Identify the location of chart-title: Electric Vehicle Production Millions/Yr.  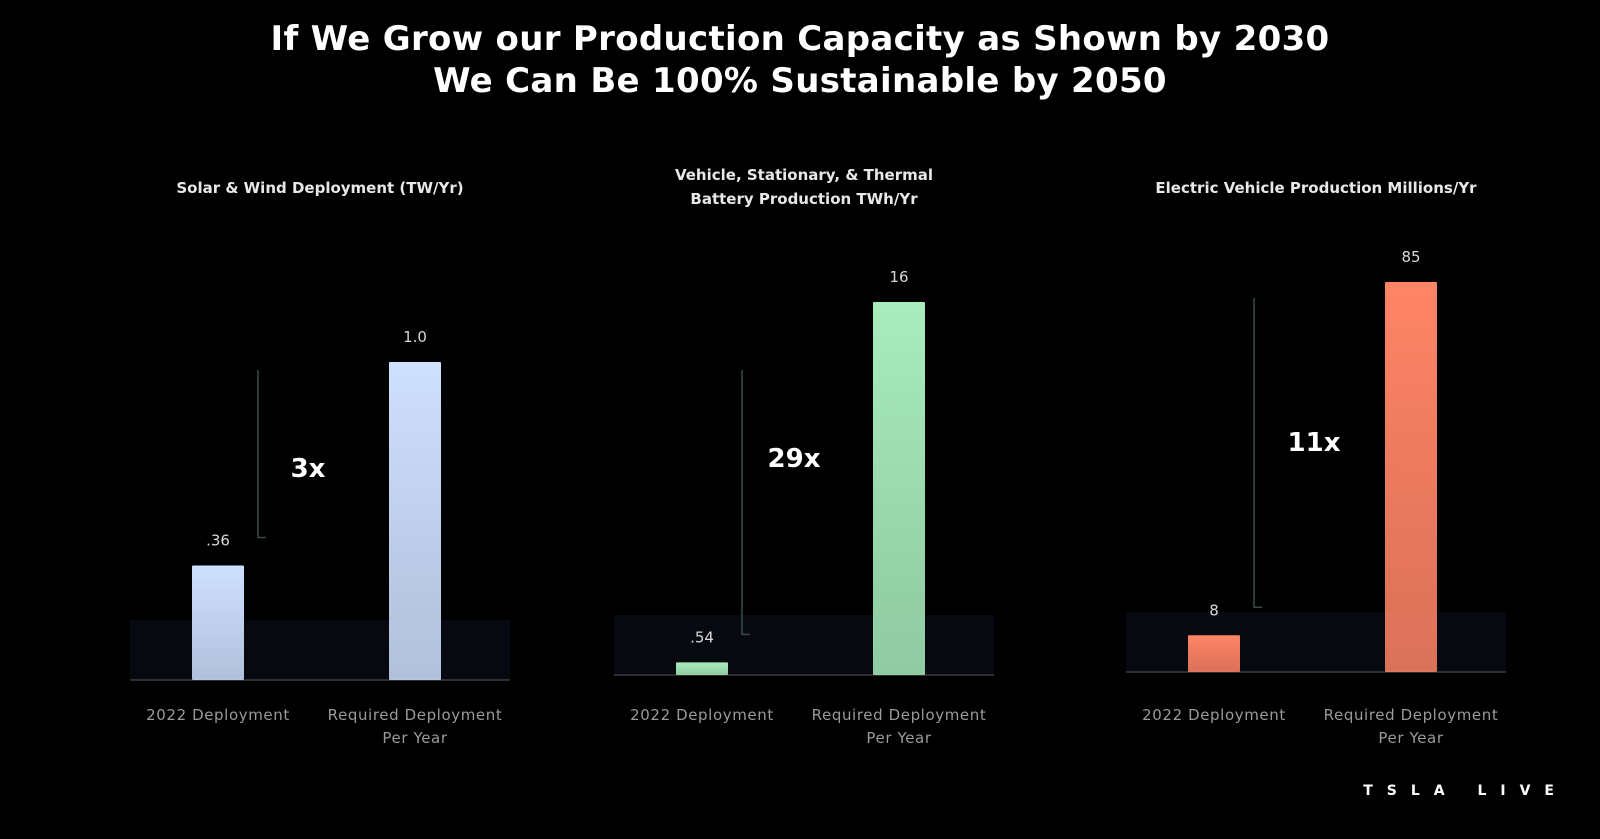
(1316, 188).